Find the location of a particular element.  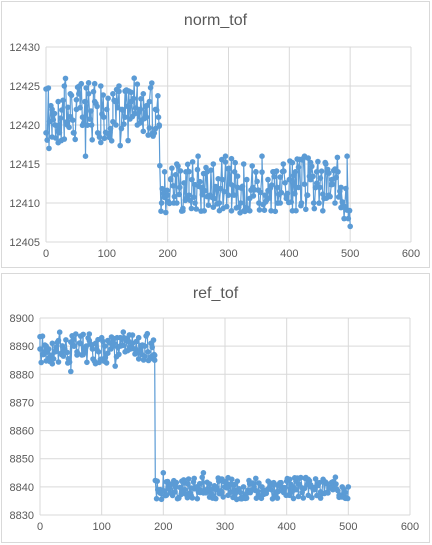

y-tick-label: 8900 is located at coordinates (22, 319).